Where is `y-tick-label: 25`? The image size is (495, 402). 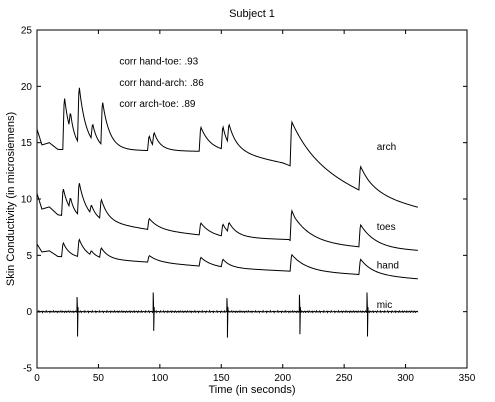
y-tick-label: 25 is located at coordinates (27, 31).